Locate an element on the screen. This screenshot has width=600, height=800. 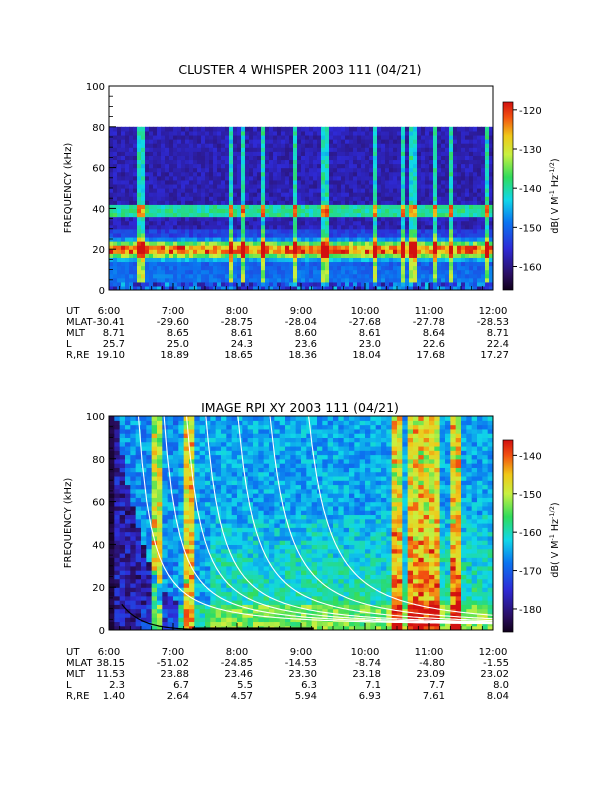
ephemeris-value: 19.10 is located at coordinates (110, 355).